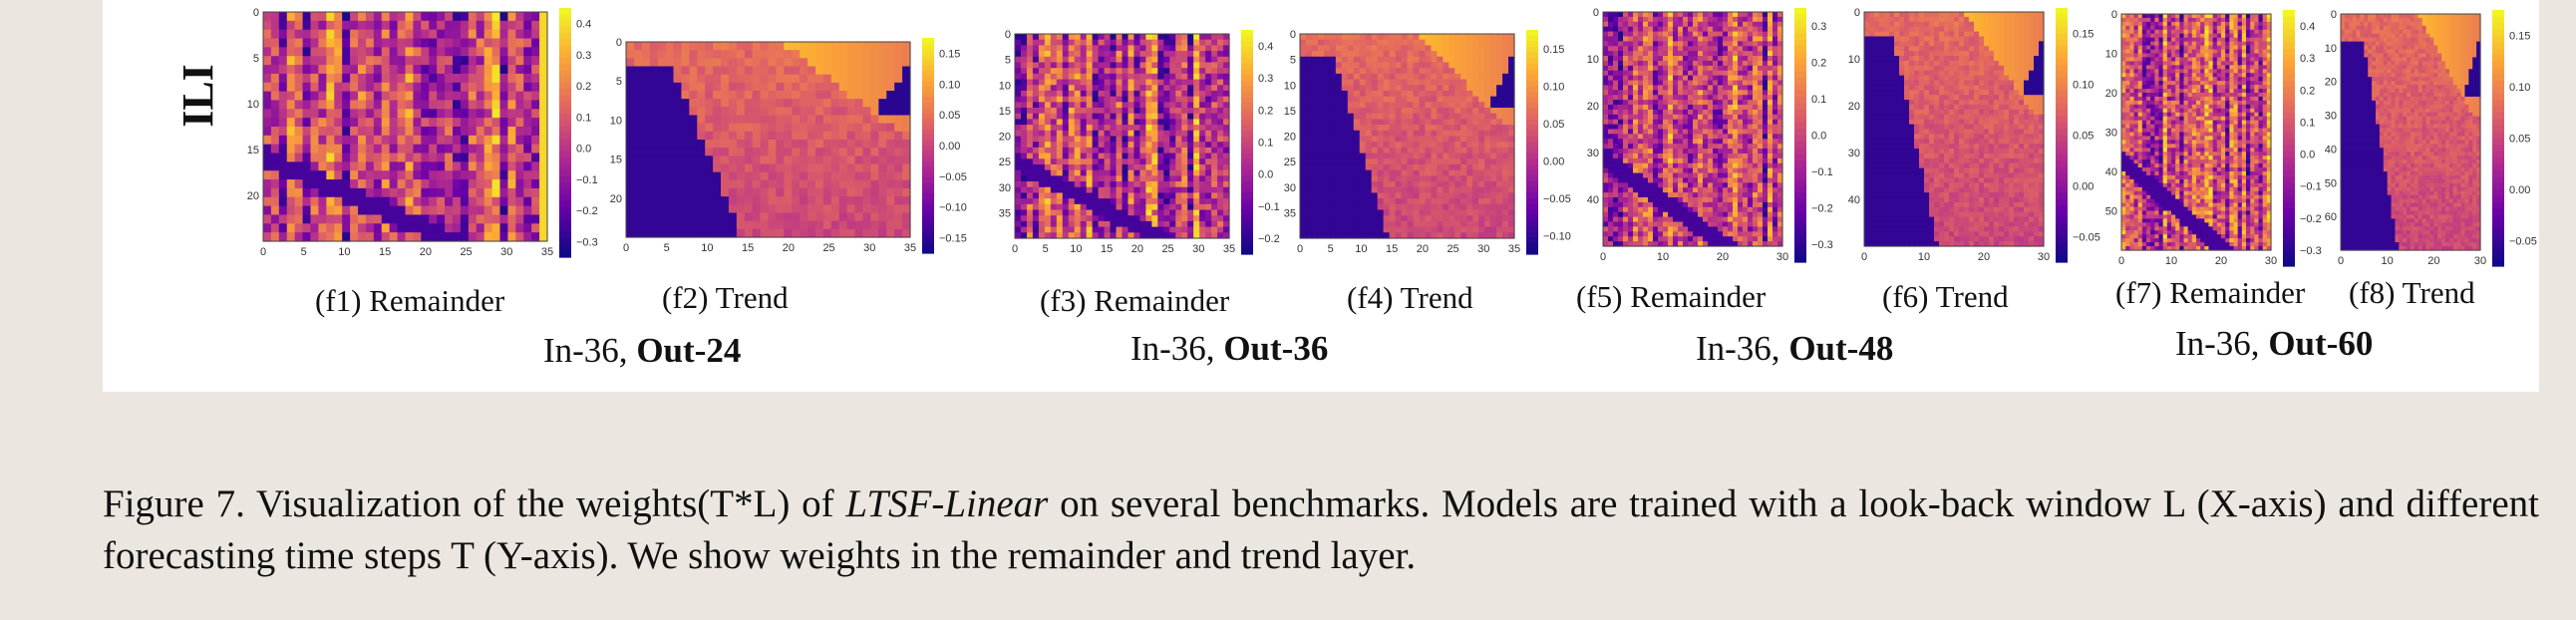 The image size is (2576, 620). What do you see at coordinates (1361, 249) in the screenshot?
I see `x-tick-label: 10` at bounding box center [1361, 249].